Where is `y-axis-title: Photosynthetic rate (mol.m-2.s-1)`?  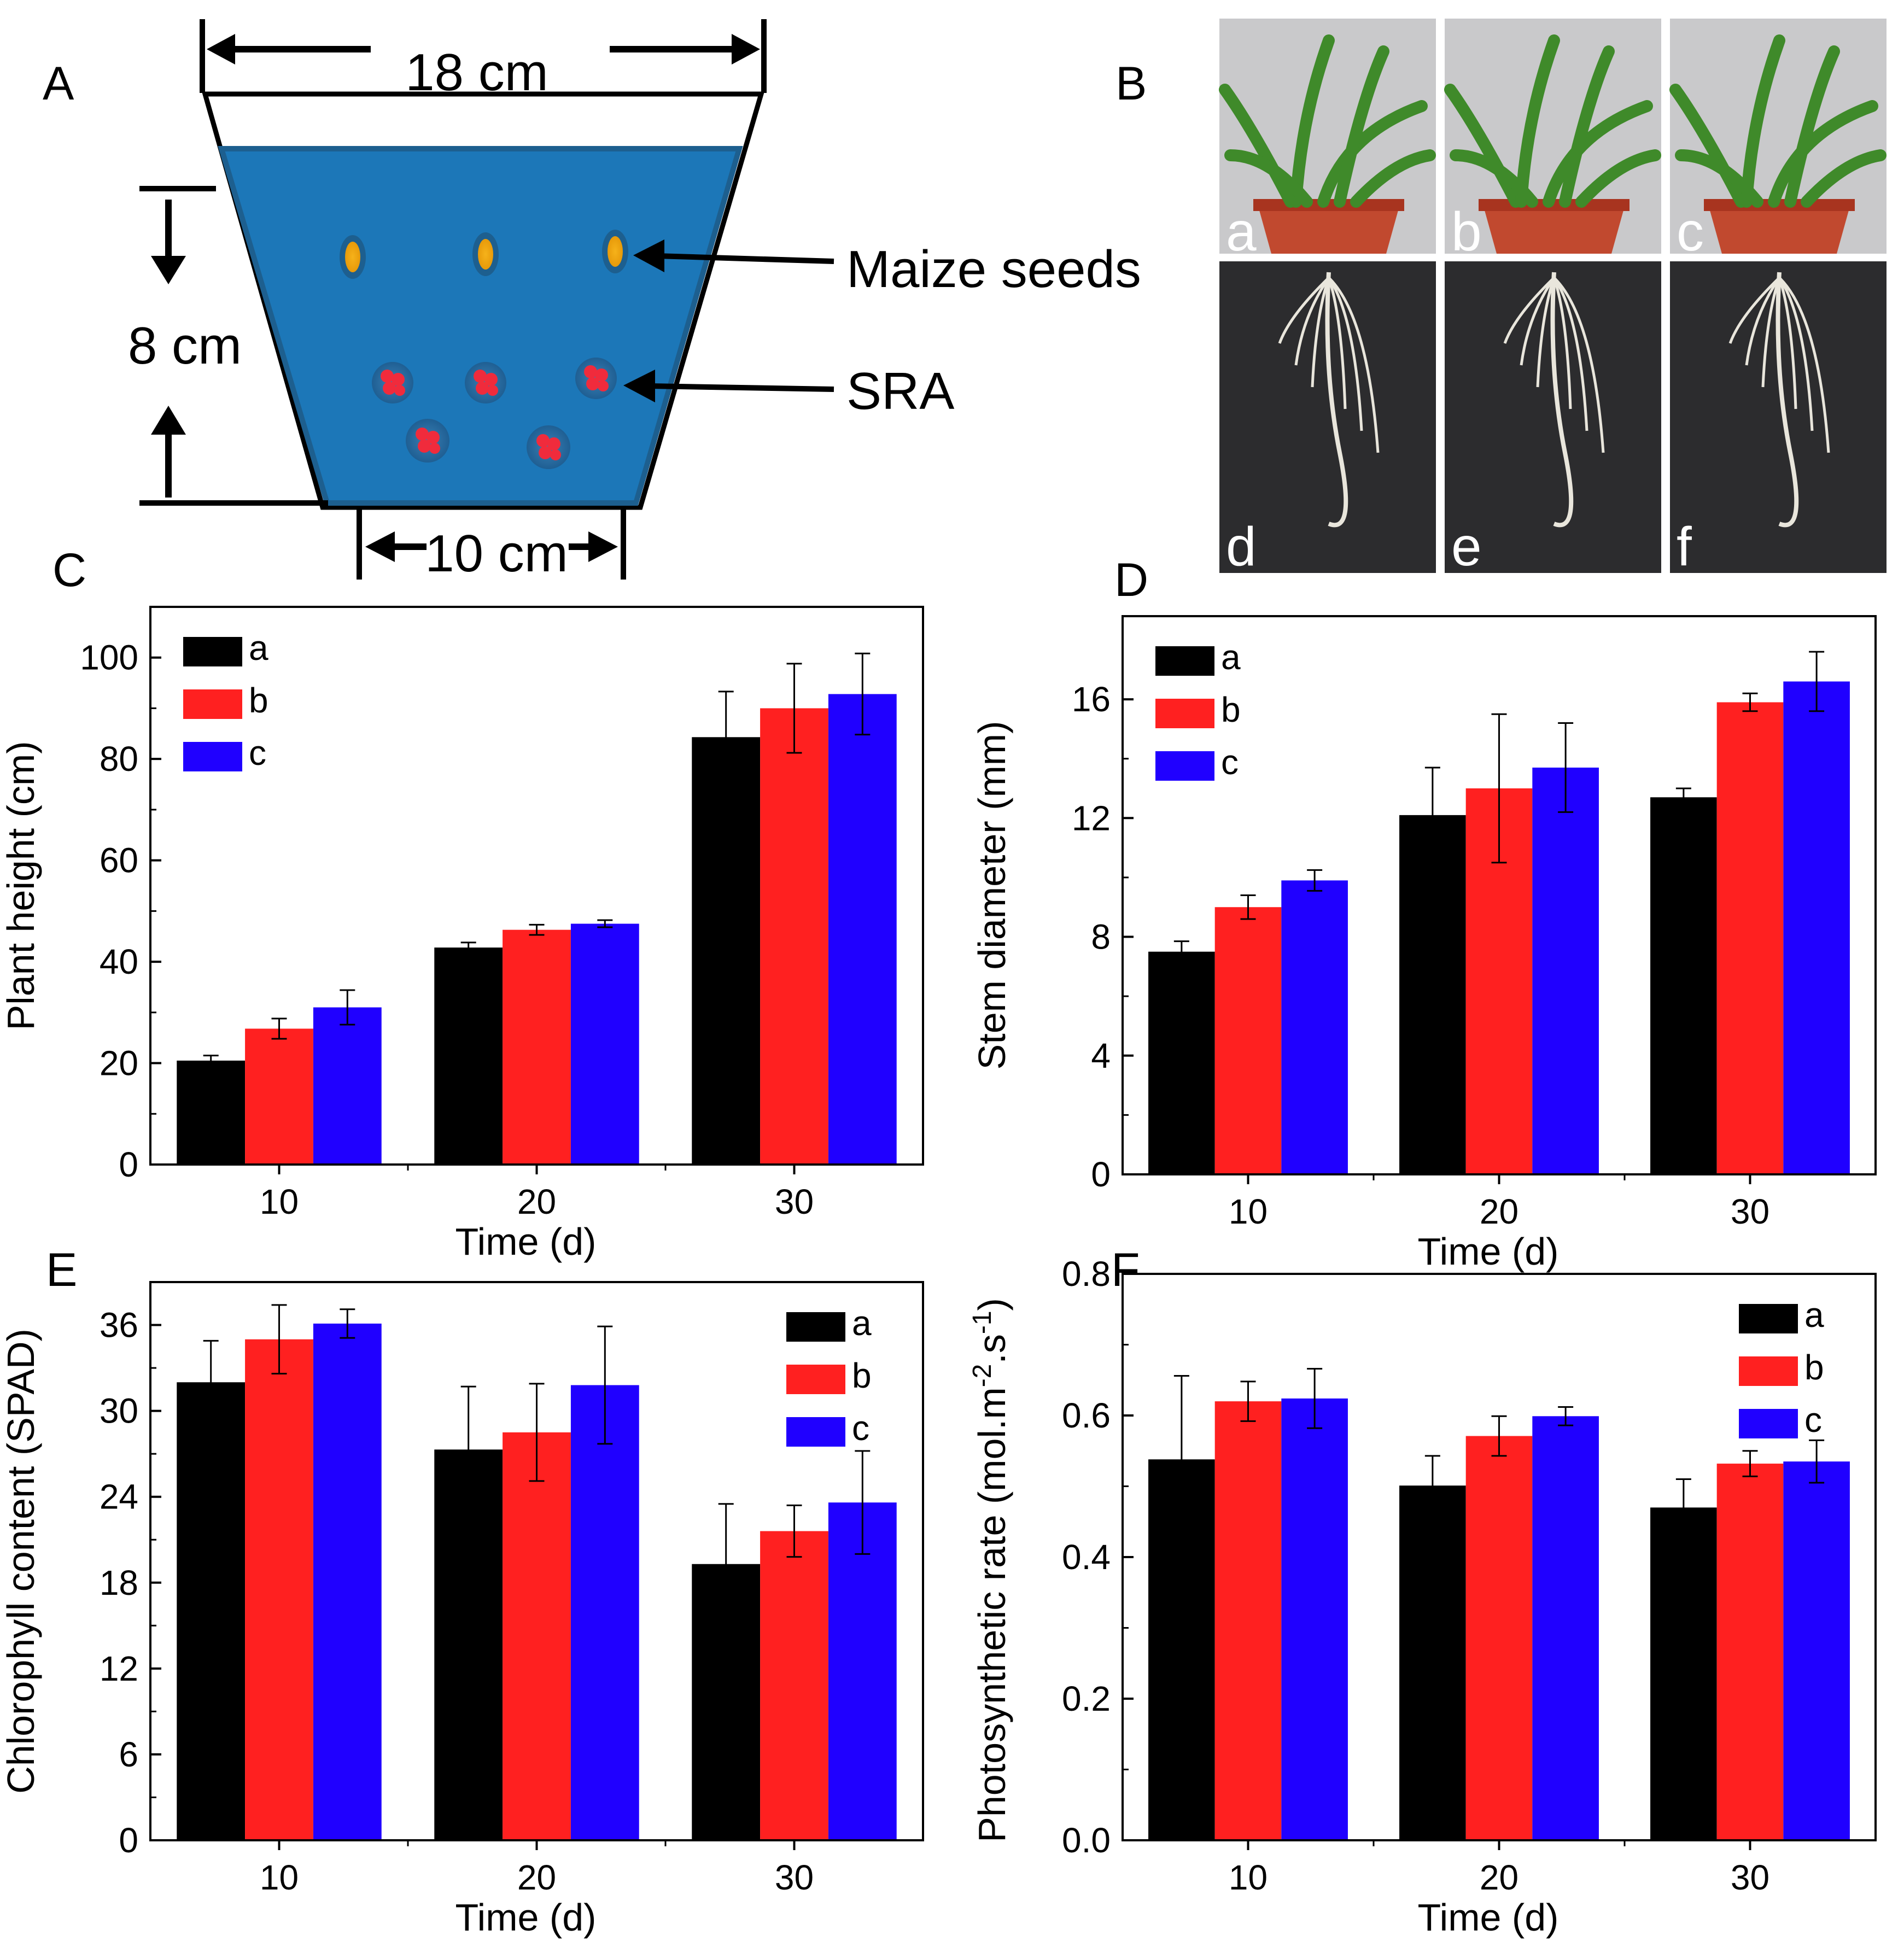
y-axis-title: Photosynthetic rate (mol.m-2.s-1) is located at coordinates (991, 1570).